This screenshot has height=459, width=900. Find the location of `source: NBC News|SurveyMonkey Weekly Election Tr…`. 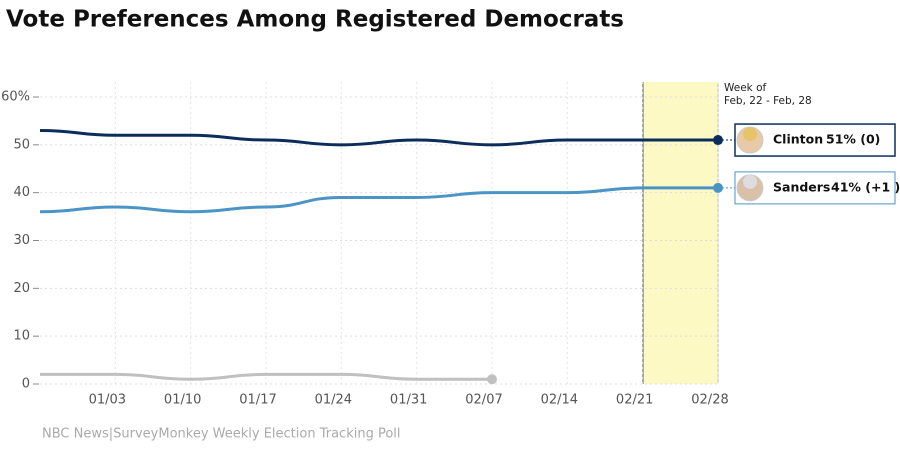

source: NBC News|SurveyMonkey Weekly Election Tr… is located at coordinates (221, 434).